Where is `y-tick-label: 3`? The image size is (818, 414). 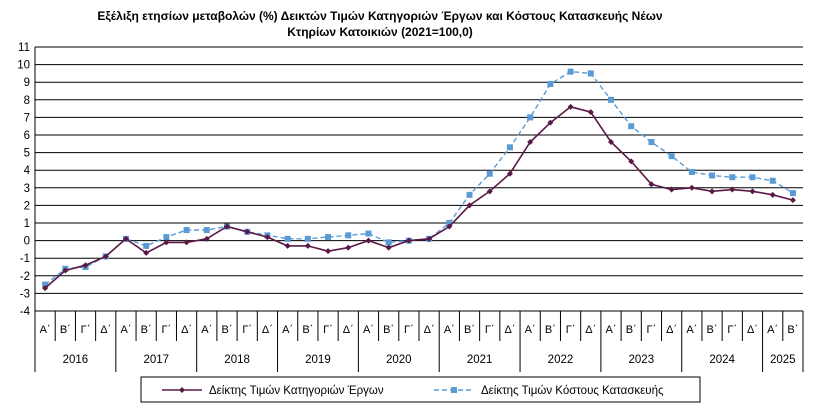 y-tick-label: 3 is located at coordinates (27, 189).